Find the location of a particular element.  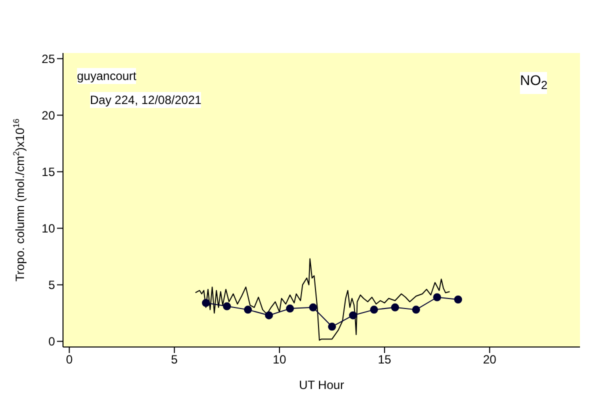

y-tick-label: 15 is located at coordinates (49, 171).